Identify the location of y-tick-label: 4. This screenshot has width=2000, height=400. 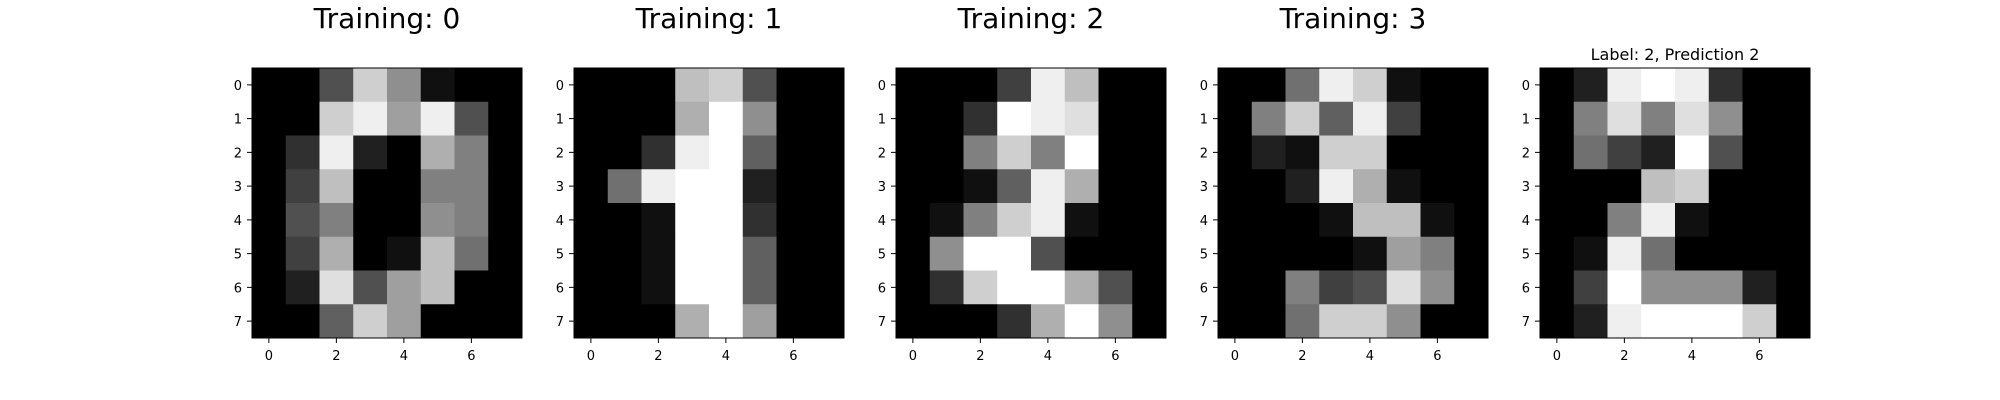
(1204, 221).